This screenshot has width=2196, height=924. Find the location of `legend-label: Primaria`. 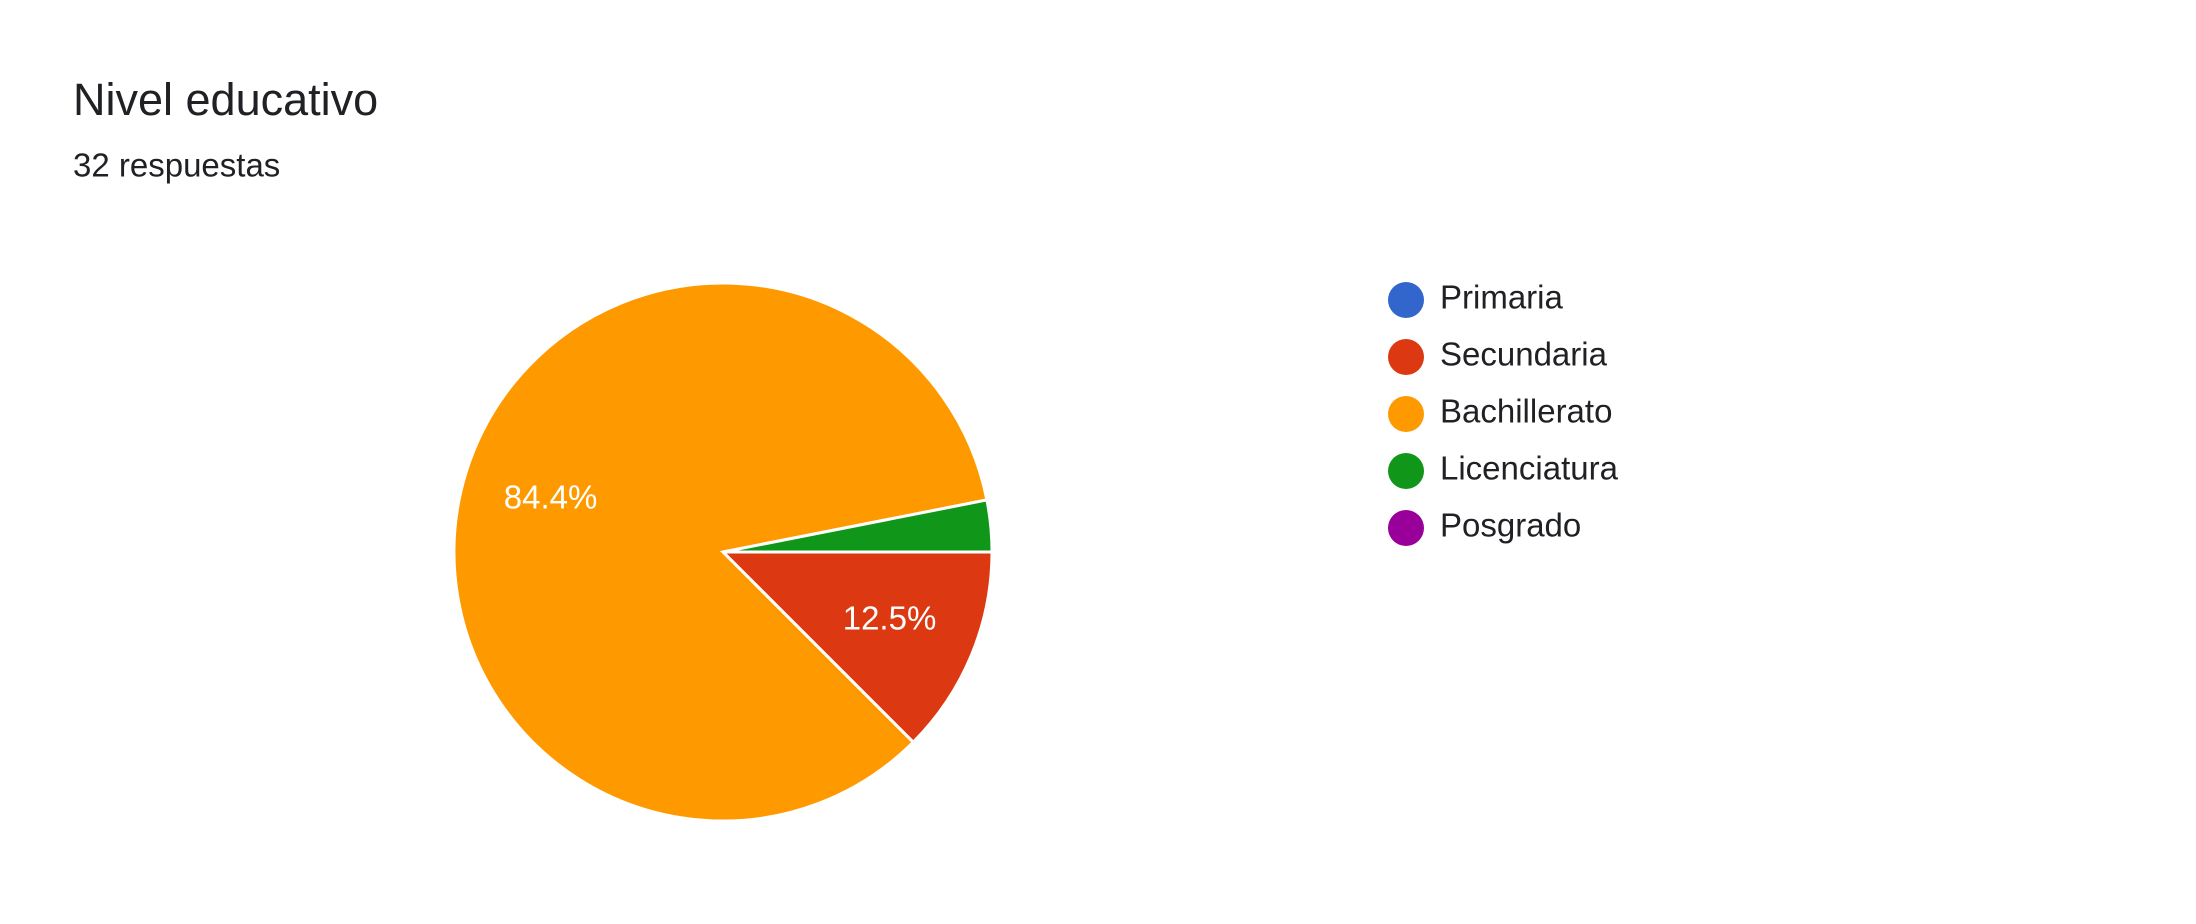

legend-label: Primaria is located at coordinates (1501, 297).